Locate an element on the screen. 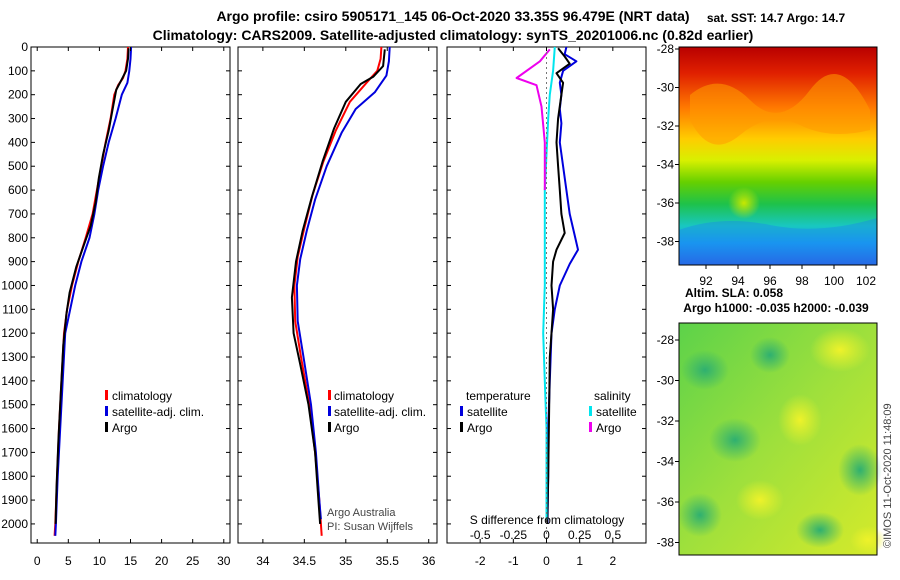 The height and width of the screenshot is (580, 900). watermark: ©IMOS 11-Oct-2020 11:48:09 is located at coordinates (888, 475).